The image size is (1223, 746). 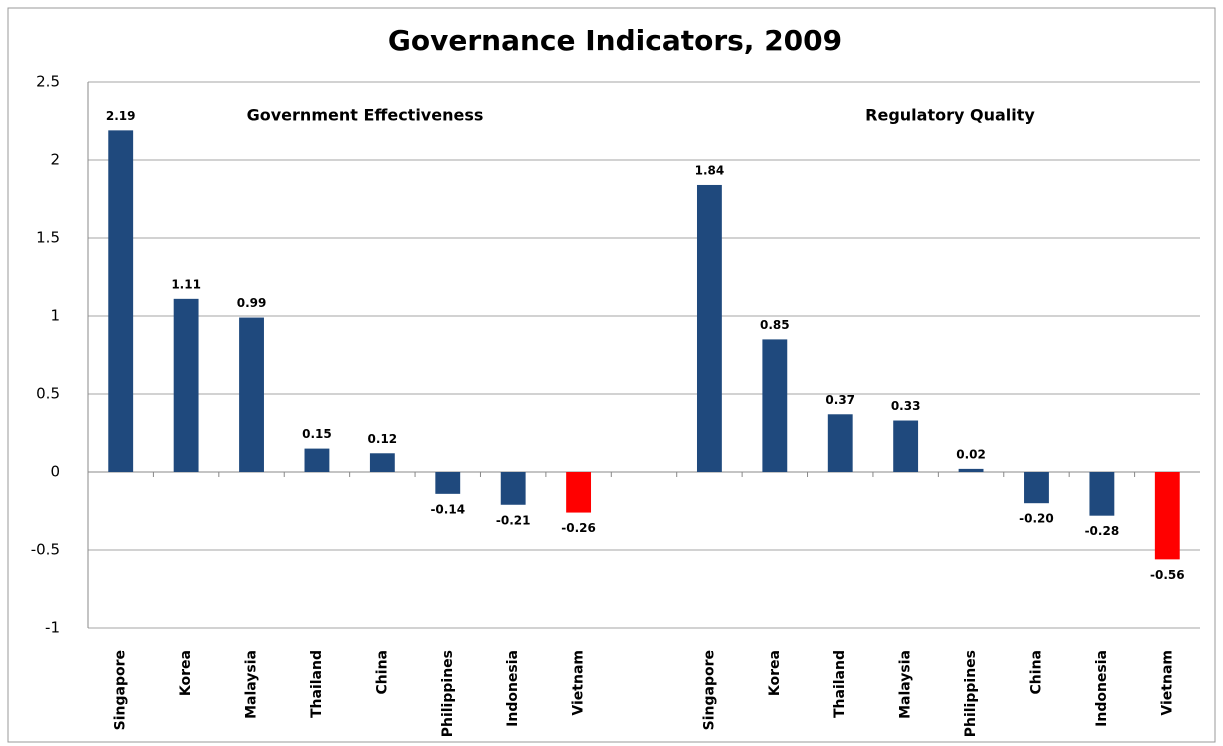 I want to click on y-tick-label: 2, so click(x=55, y=160).